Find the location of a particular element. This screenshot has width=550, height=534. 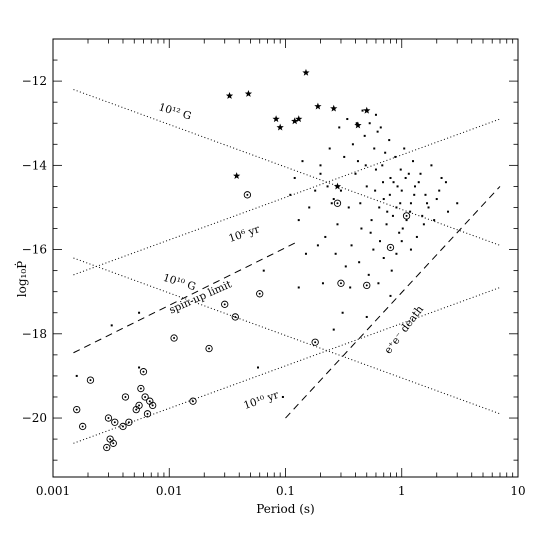

y-tick-label: −20 is located at coordinates (34, 418).